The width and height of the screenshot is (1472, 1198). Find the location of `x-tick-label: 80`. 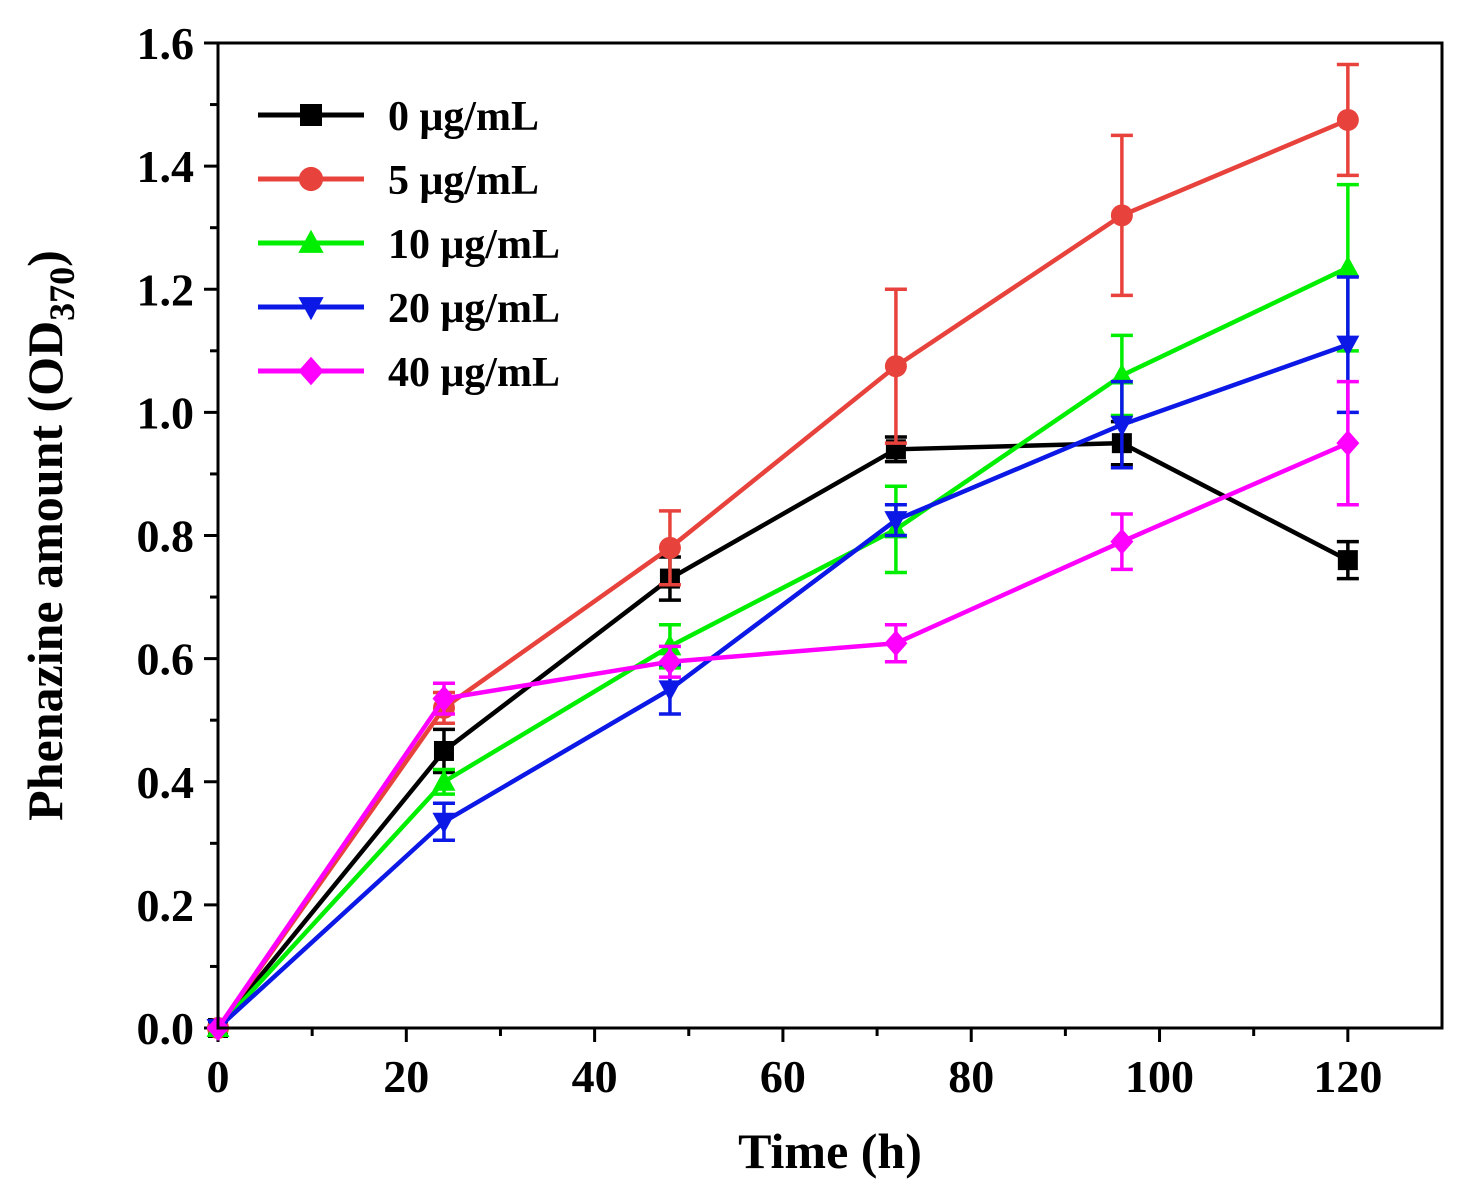

x-tick-label: 80 is located at coordinates (971, 1076).